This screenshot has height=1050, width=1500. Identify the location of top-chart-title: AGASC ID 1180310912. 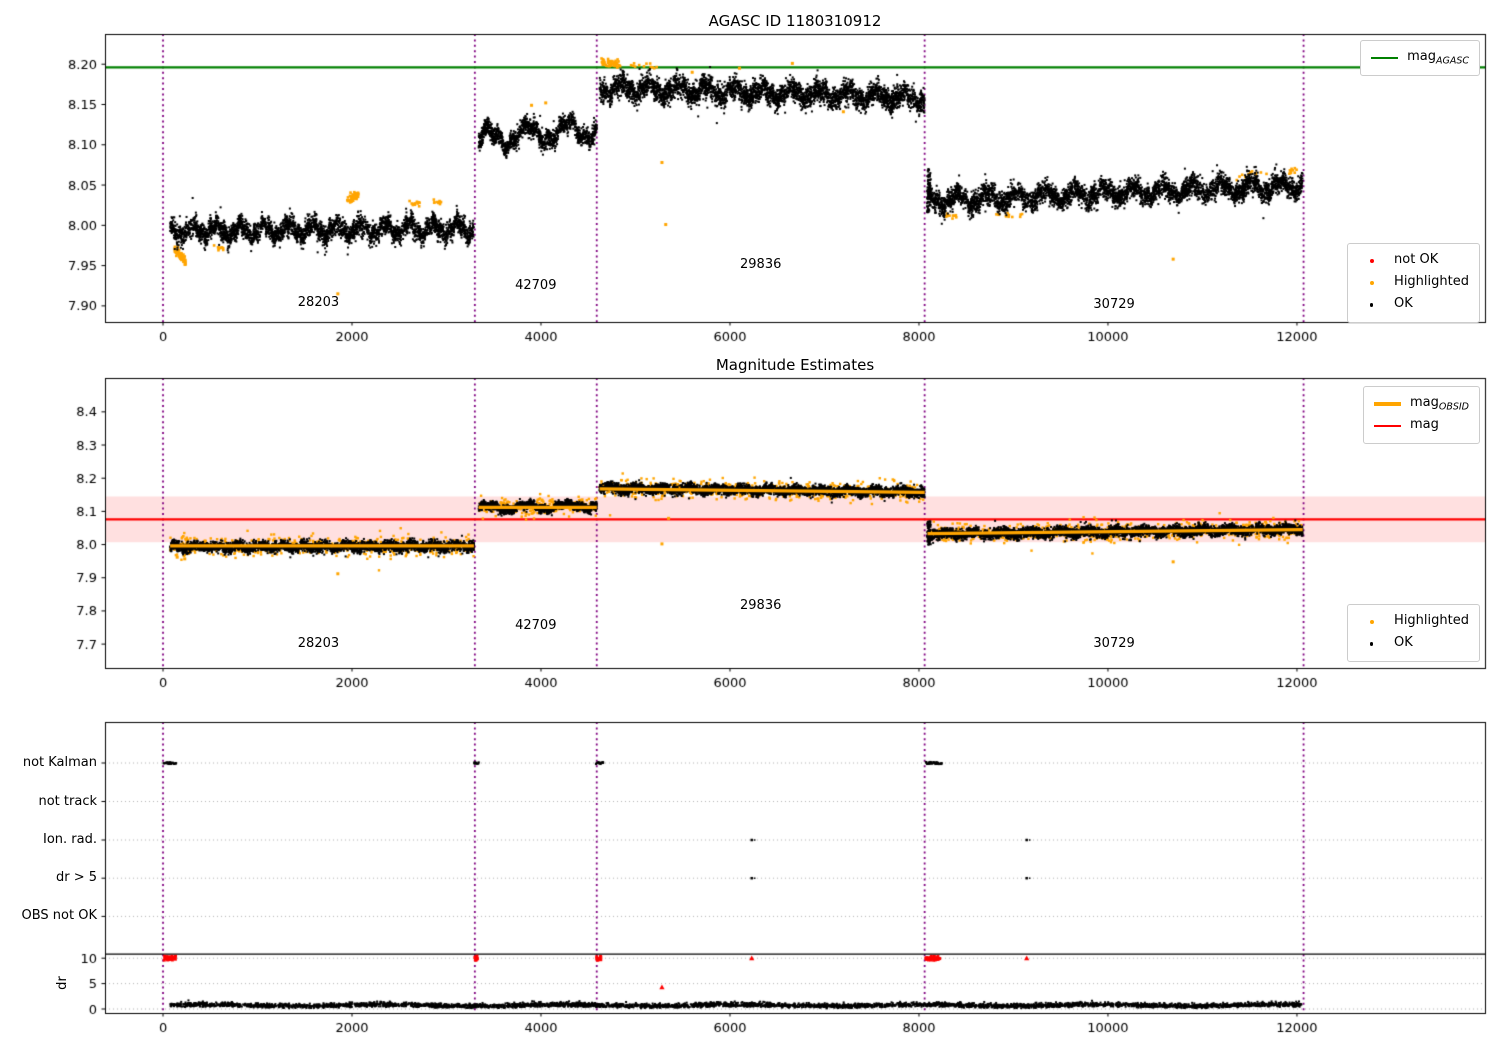
(795, 21).